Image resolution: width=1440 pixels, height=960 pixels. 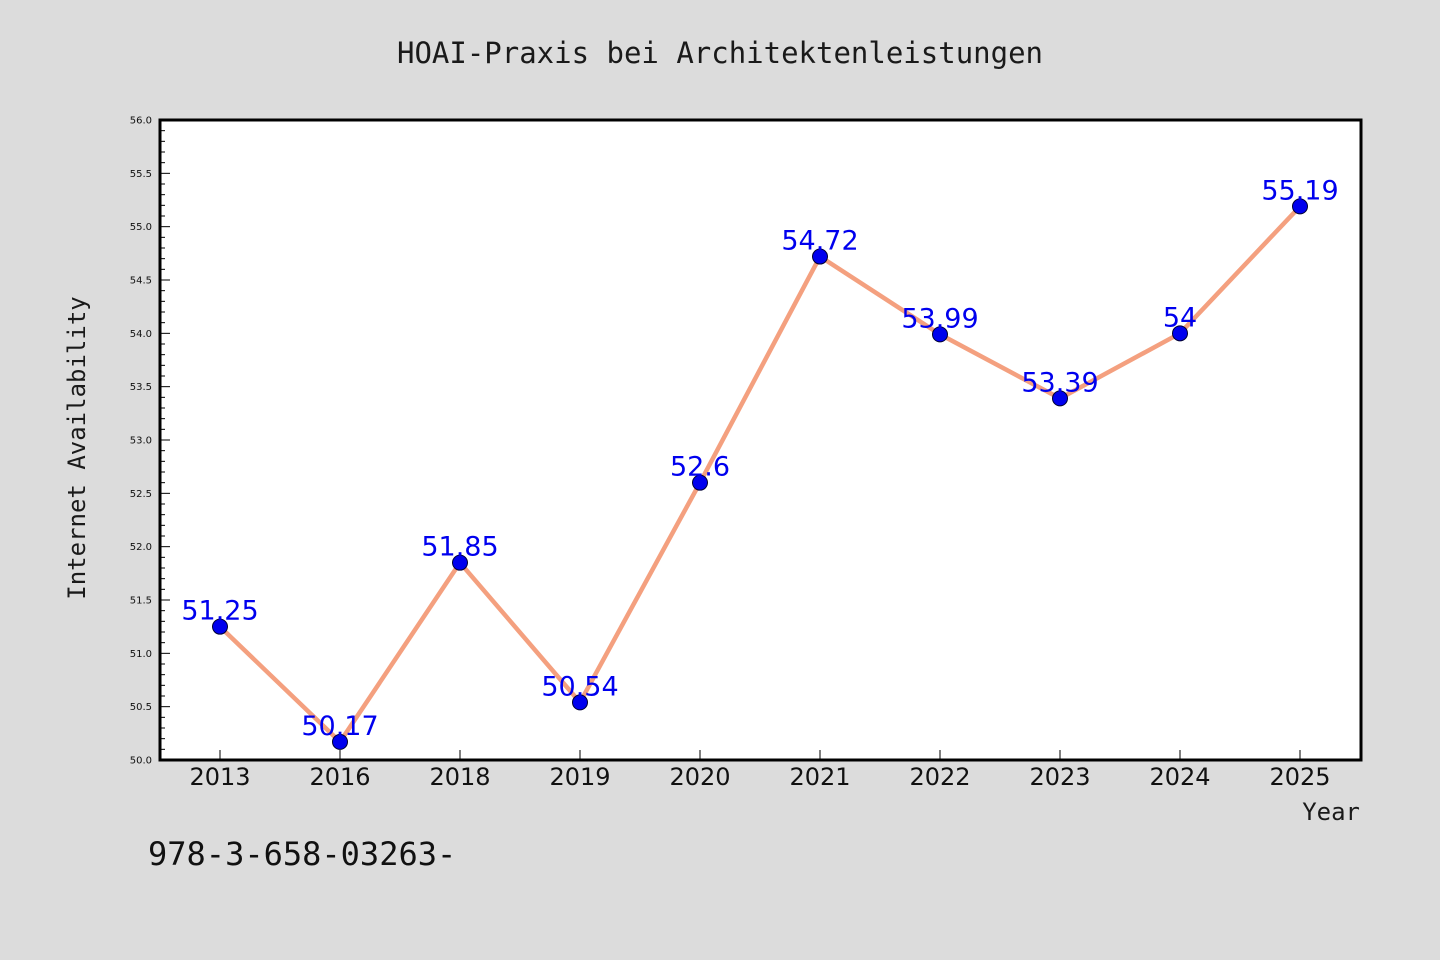 I want to click on data-label: 53.99, so click(x=939, y=318).